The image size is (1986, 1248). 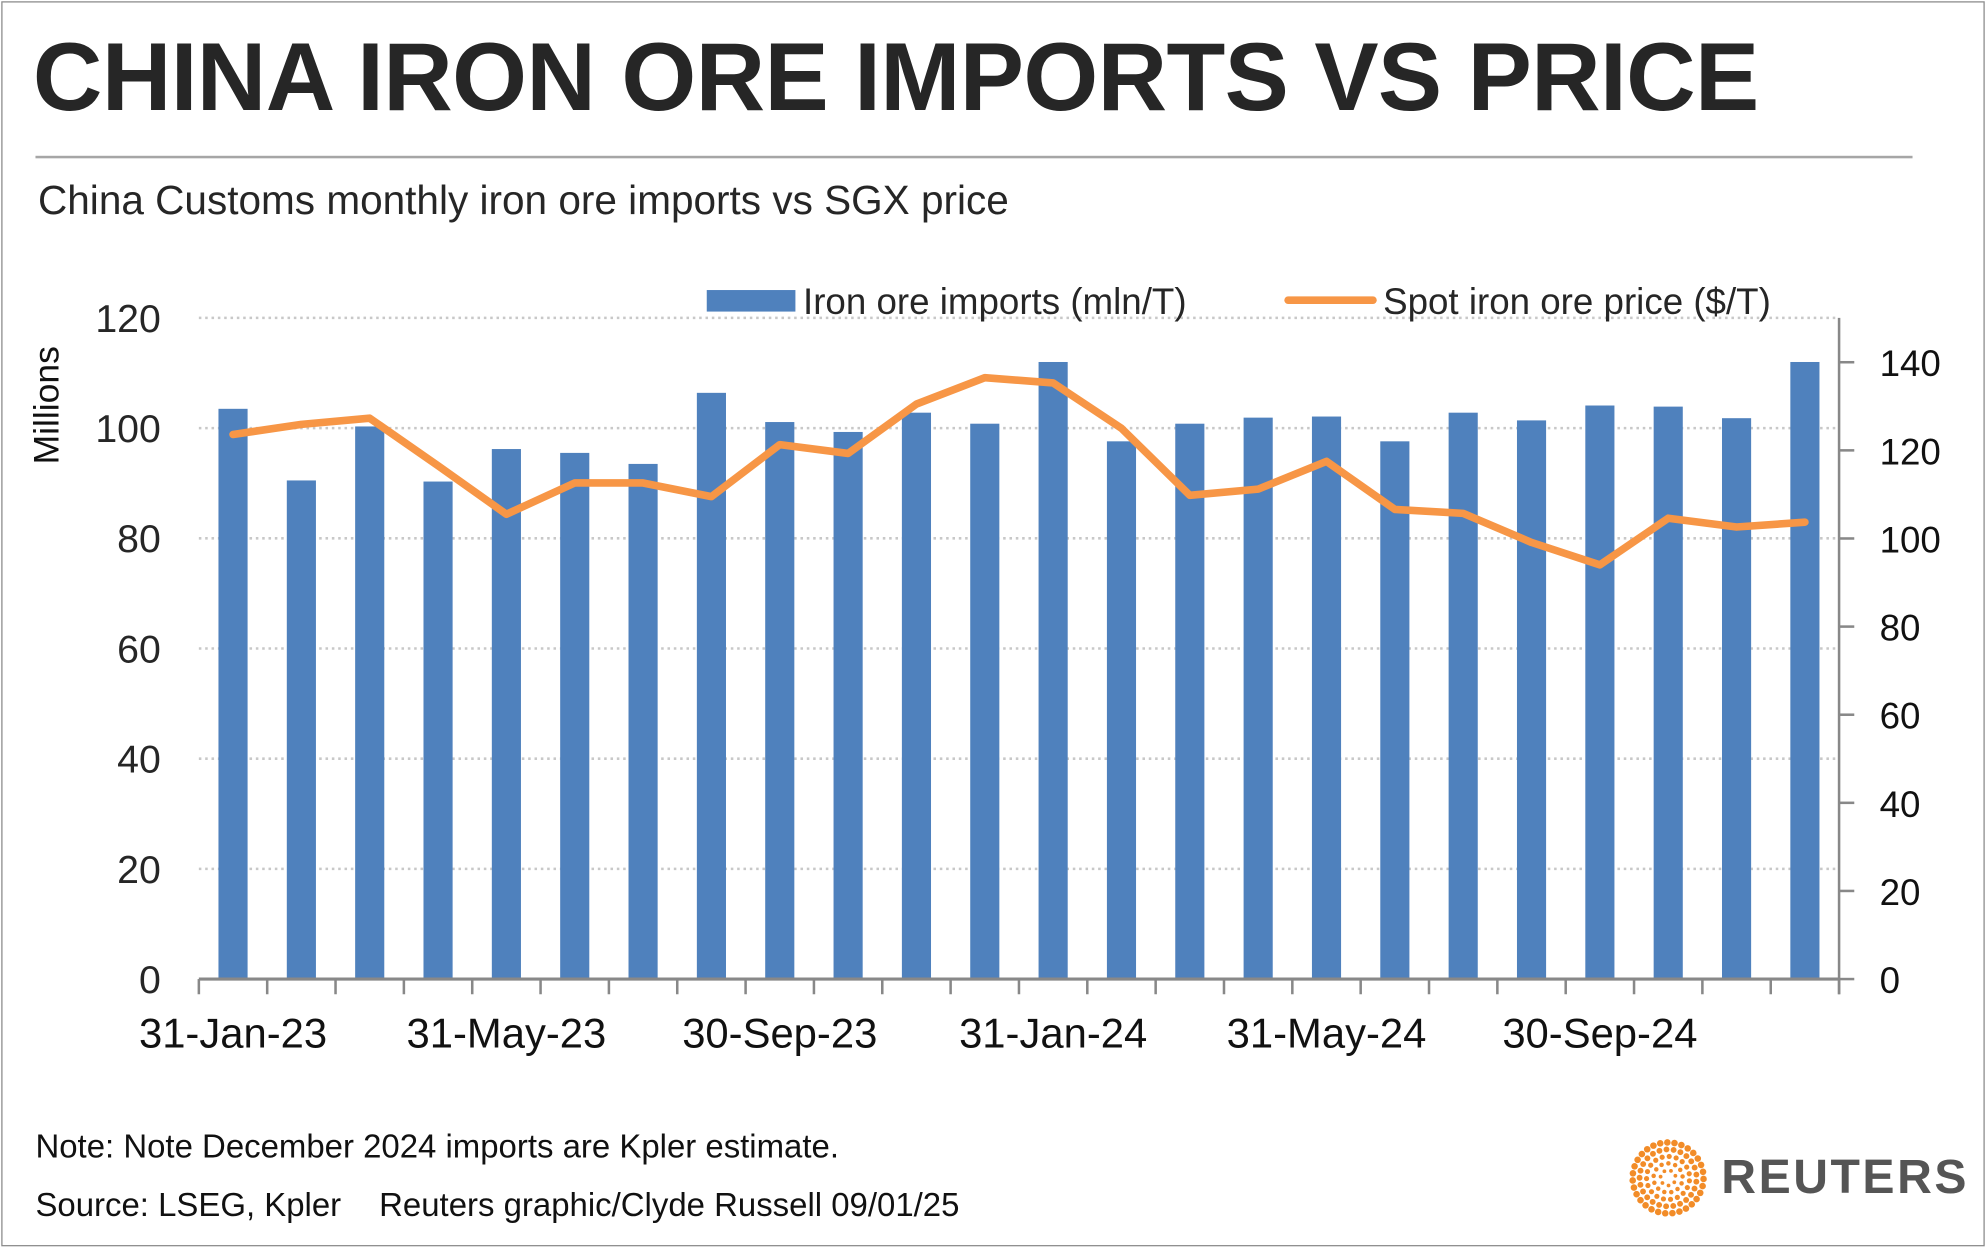 What do you see at coordinates (507, 1032) in the screenshot?
I see `x-tick-label: 31-May-23` at bounding box center [507, 1032].